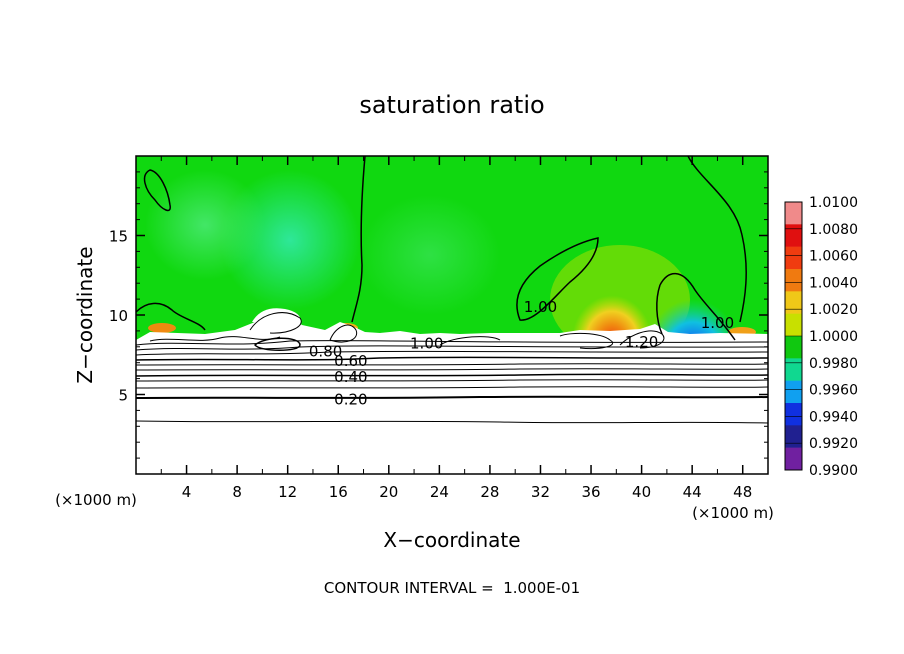 This screenshot has width=904, height=654. What do you see at coordinates (833, 203) in the screenshot?
I see `colorbar-label: 1.0100` at bounding box center [833, 203].